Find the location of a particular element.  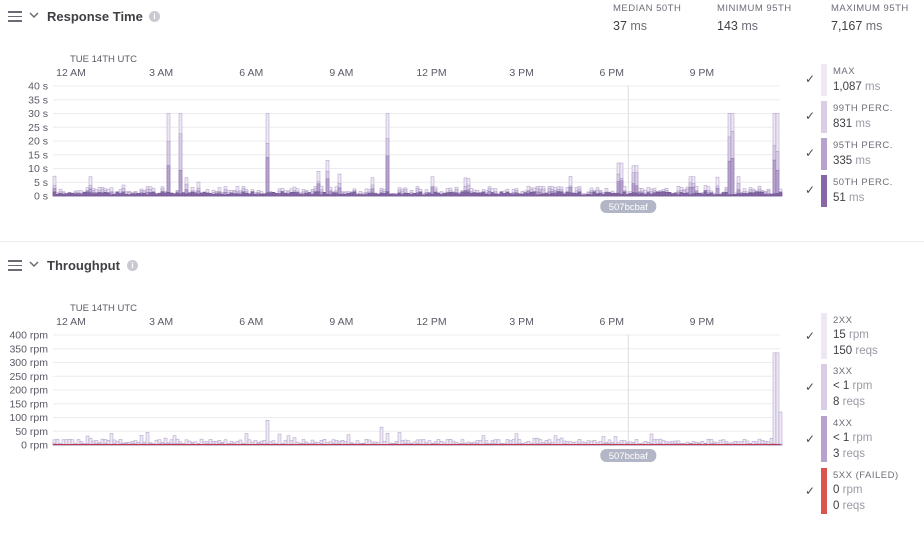

y-tick-label: 250 rpm is located at coordinates (28, 377).